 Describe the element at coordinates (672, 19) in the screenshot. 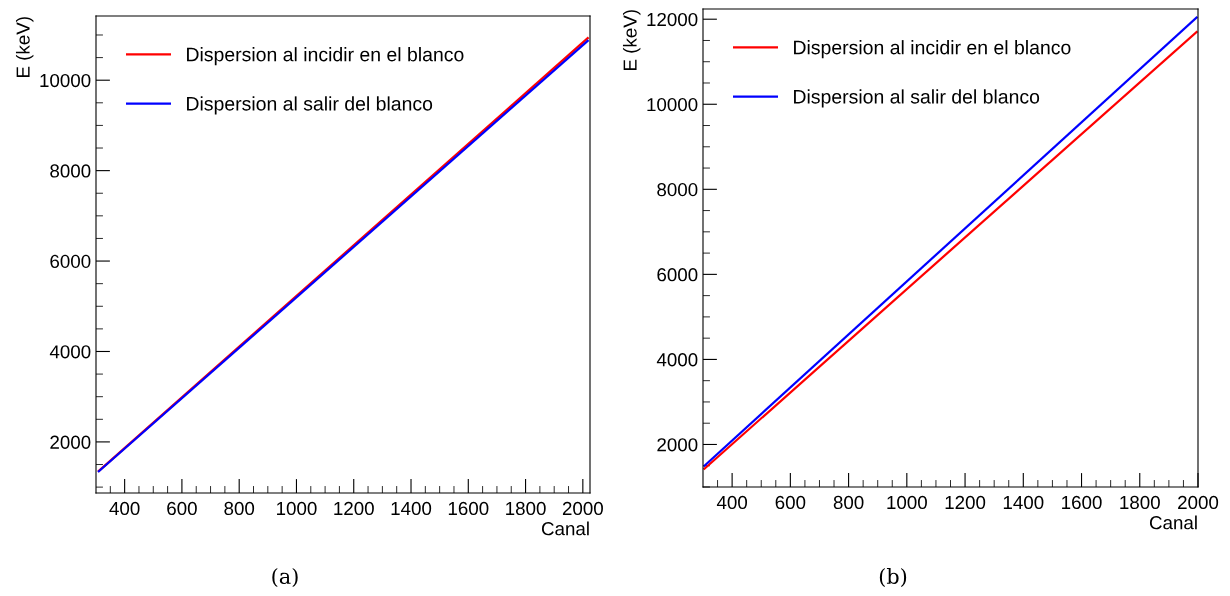

I see `y-tick-label: 12000` at that location.